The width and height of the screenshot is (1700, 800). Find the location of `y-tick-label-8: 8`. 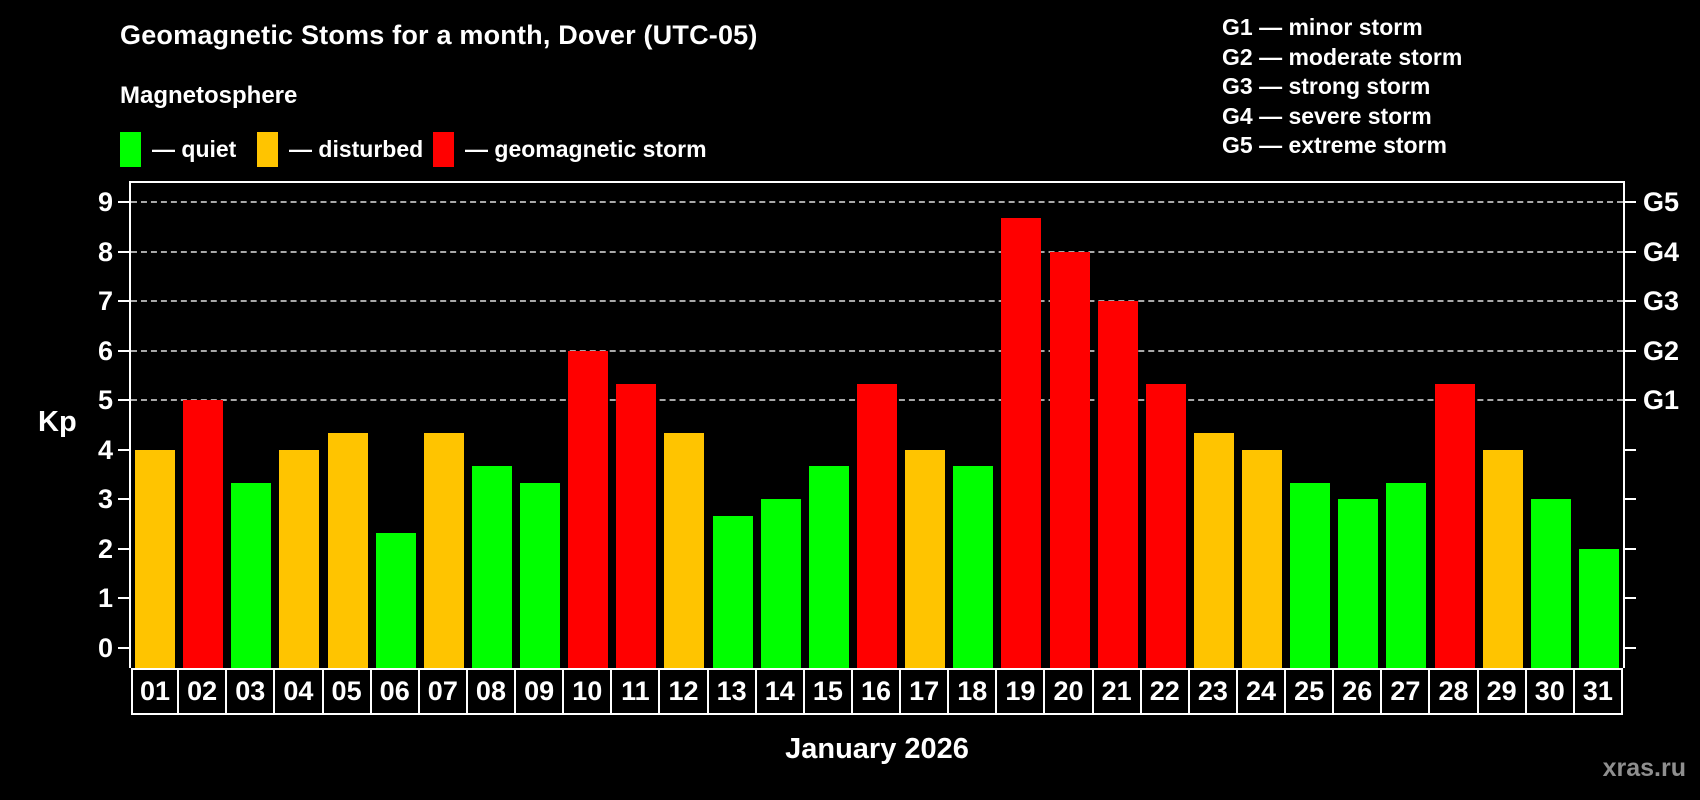

y-tick-label-8: 8 is located at coordinates (105, 251).